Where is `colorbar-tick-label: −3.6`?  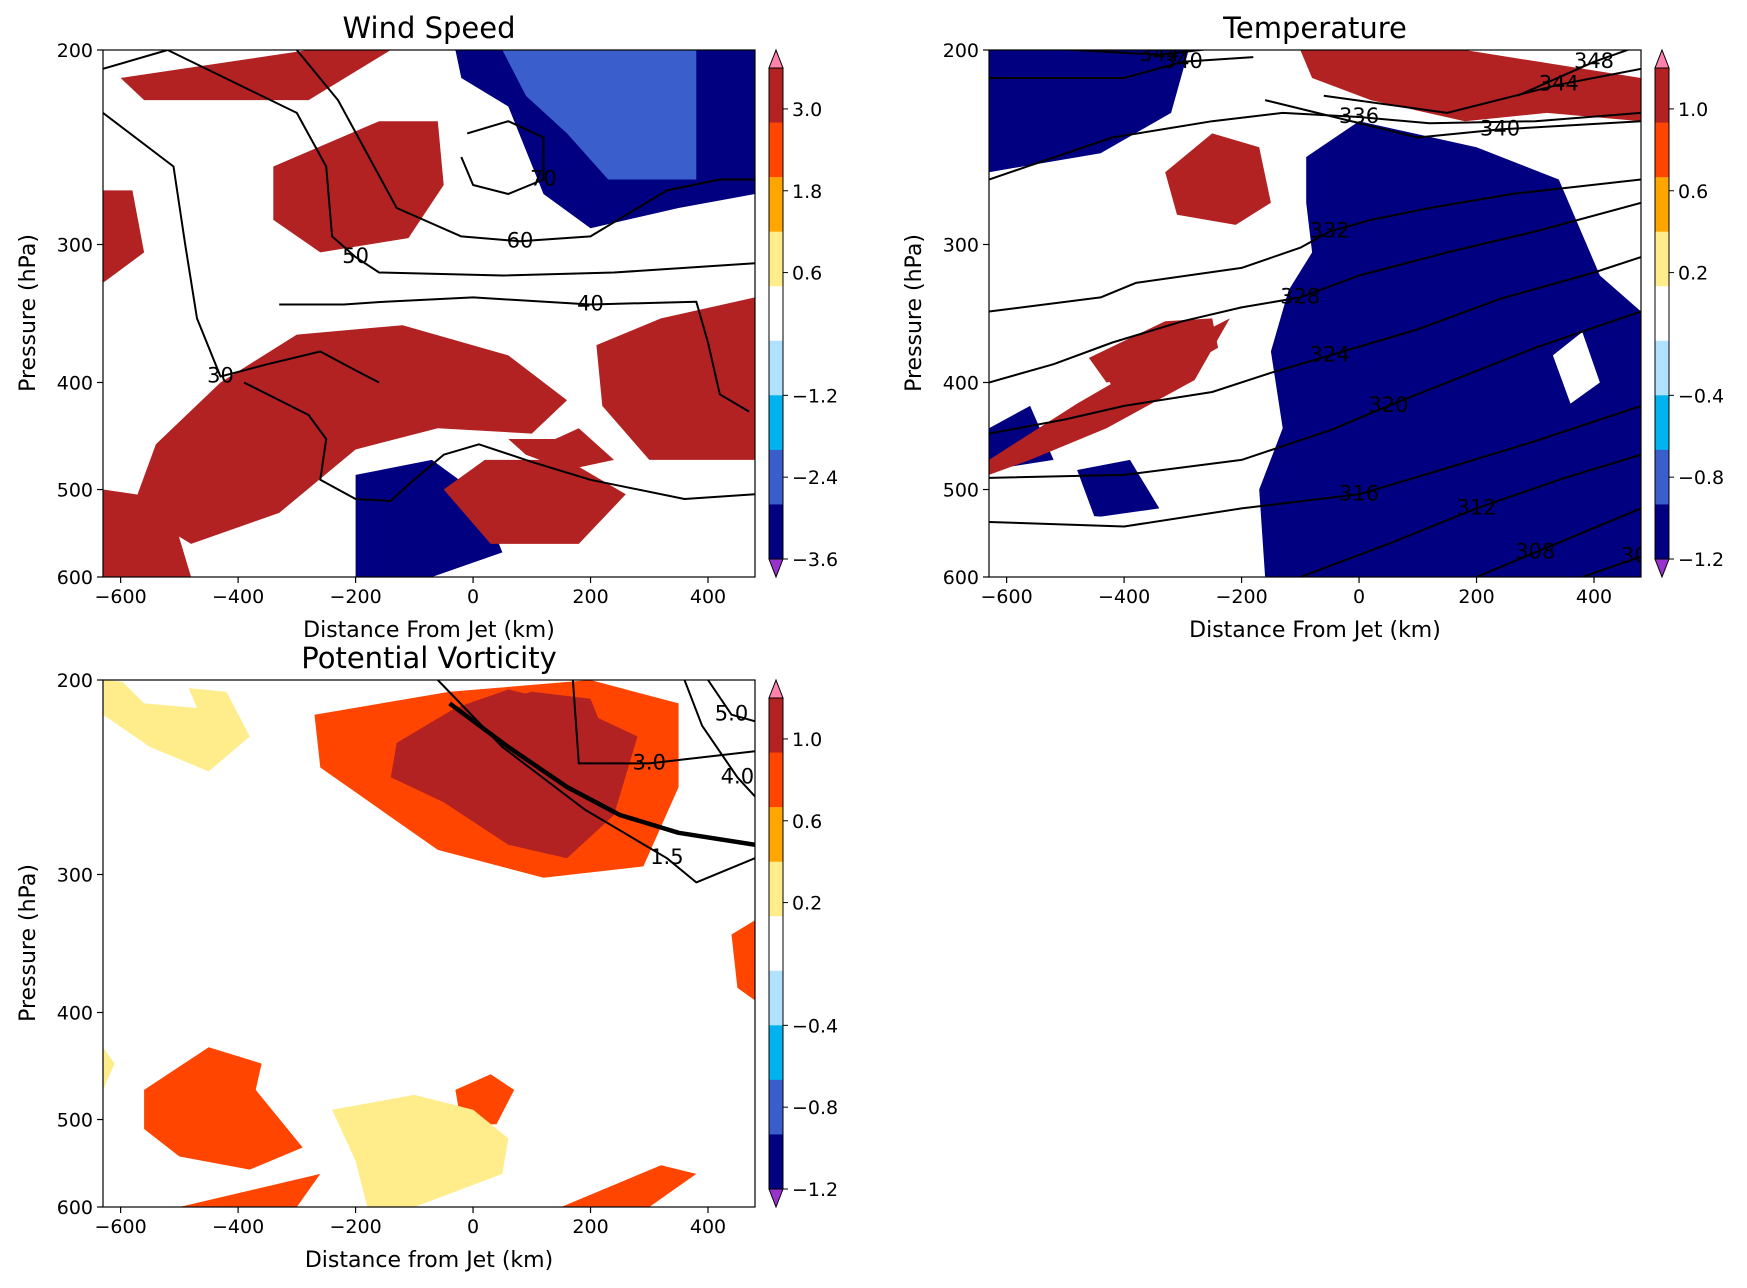
colorbar-tick-label: −3.6 is located at coordinates (815, 560).